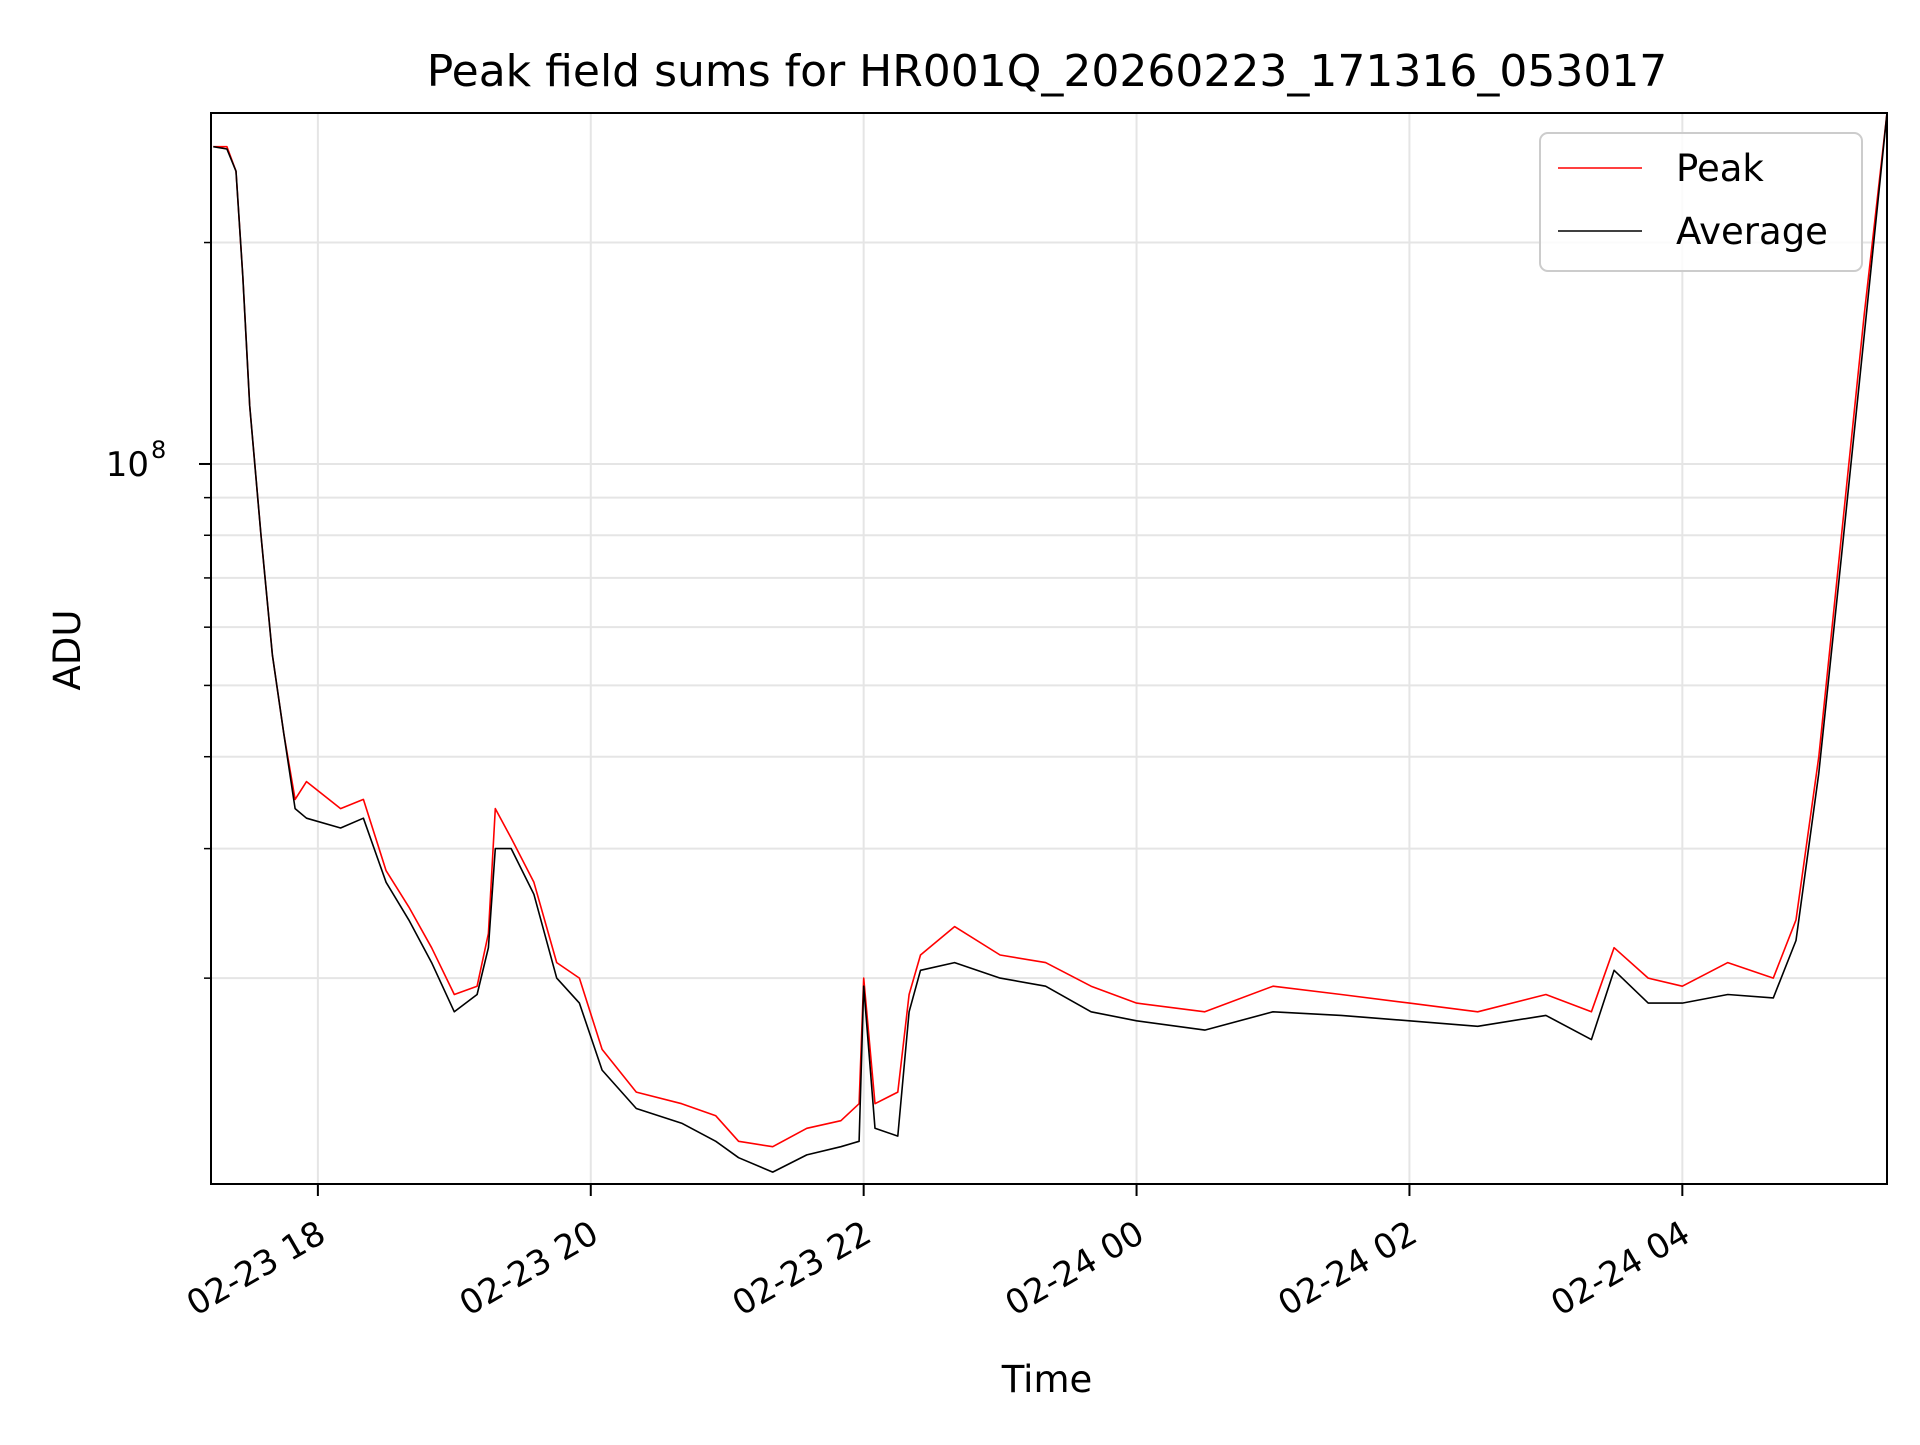 This screenshot has width=1920, height=1445. I want to click on legend-label-peak: Peak, so click(1720, 168).